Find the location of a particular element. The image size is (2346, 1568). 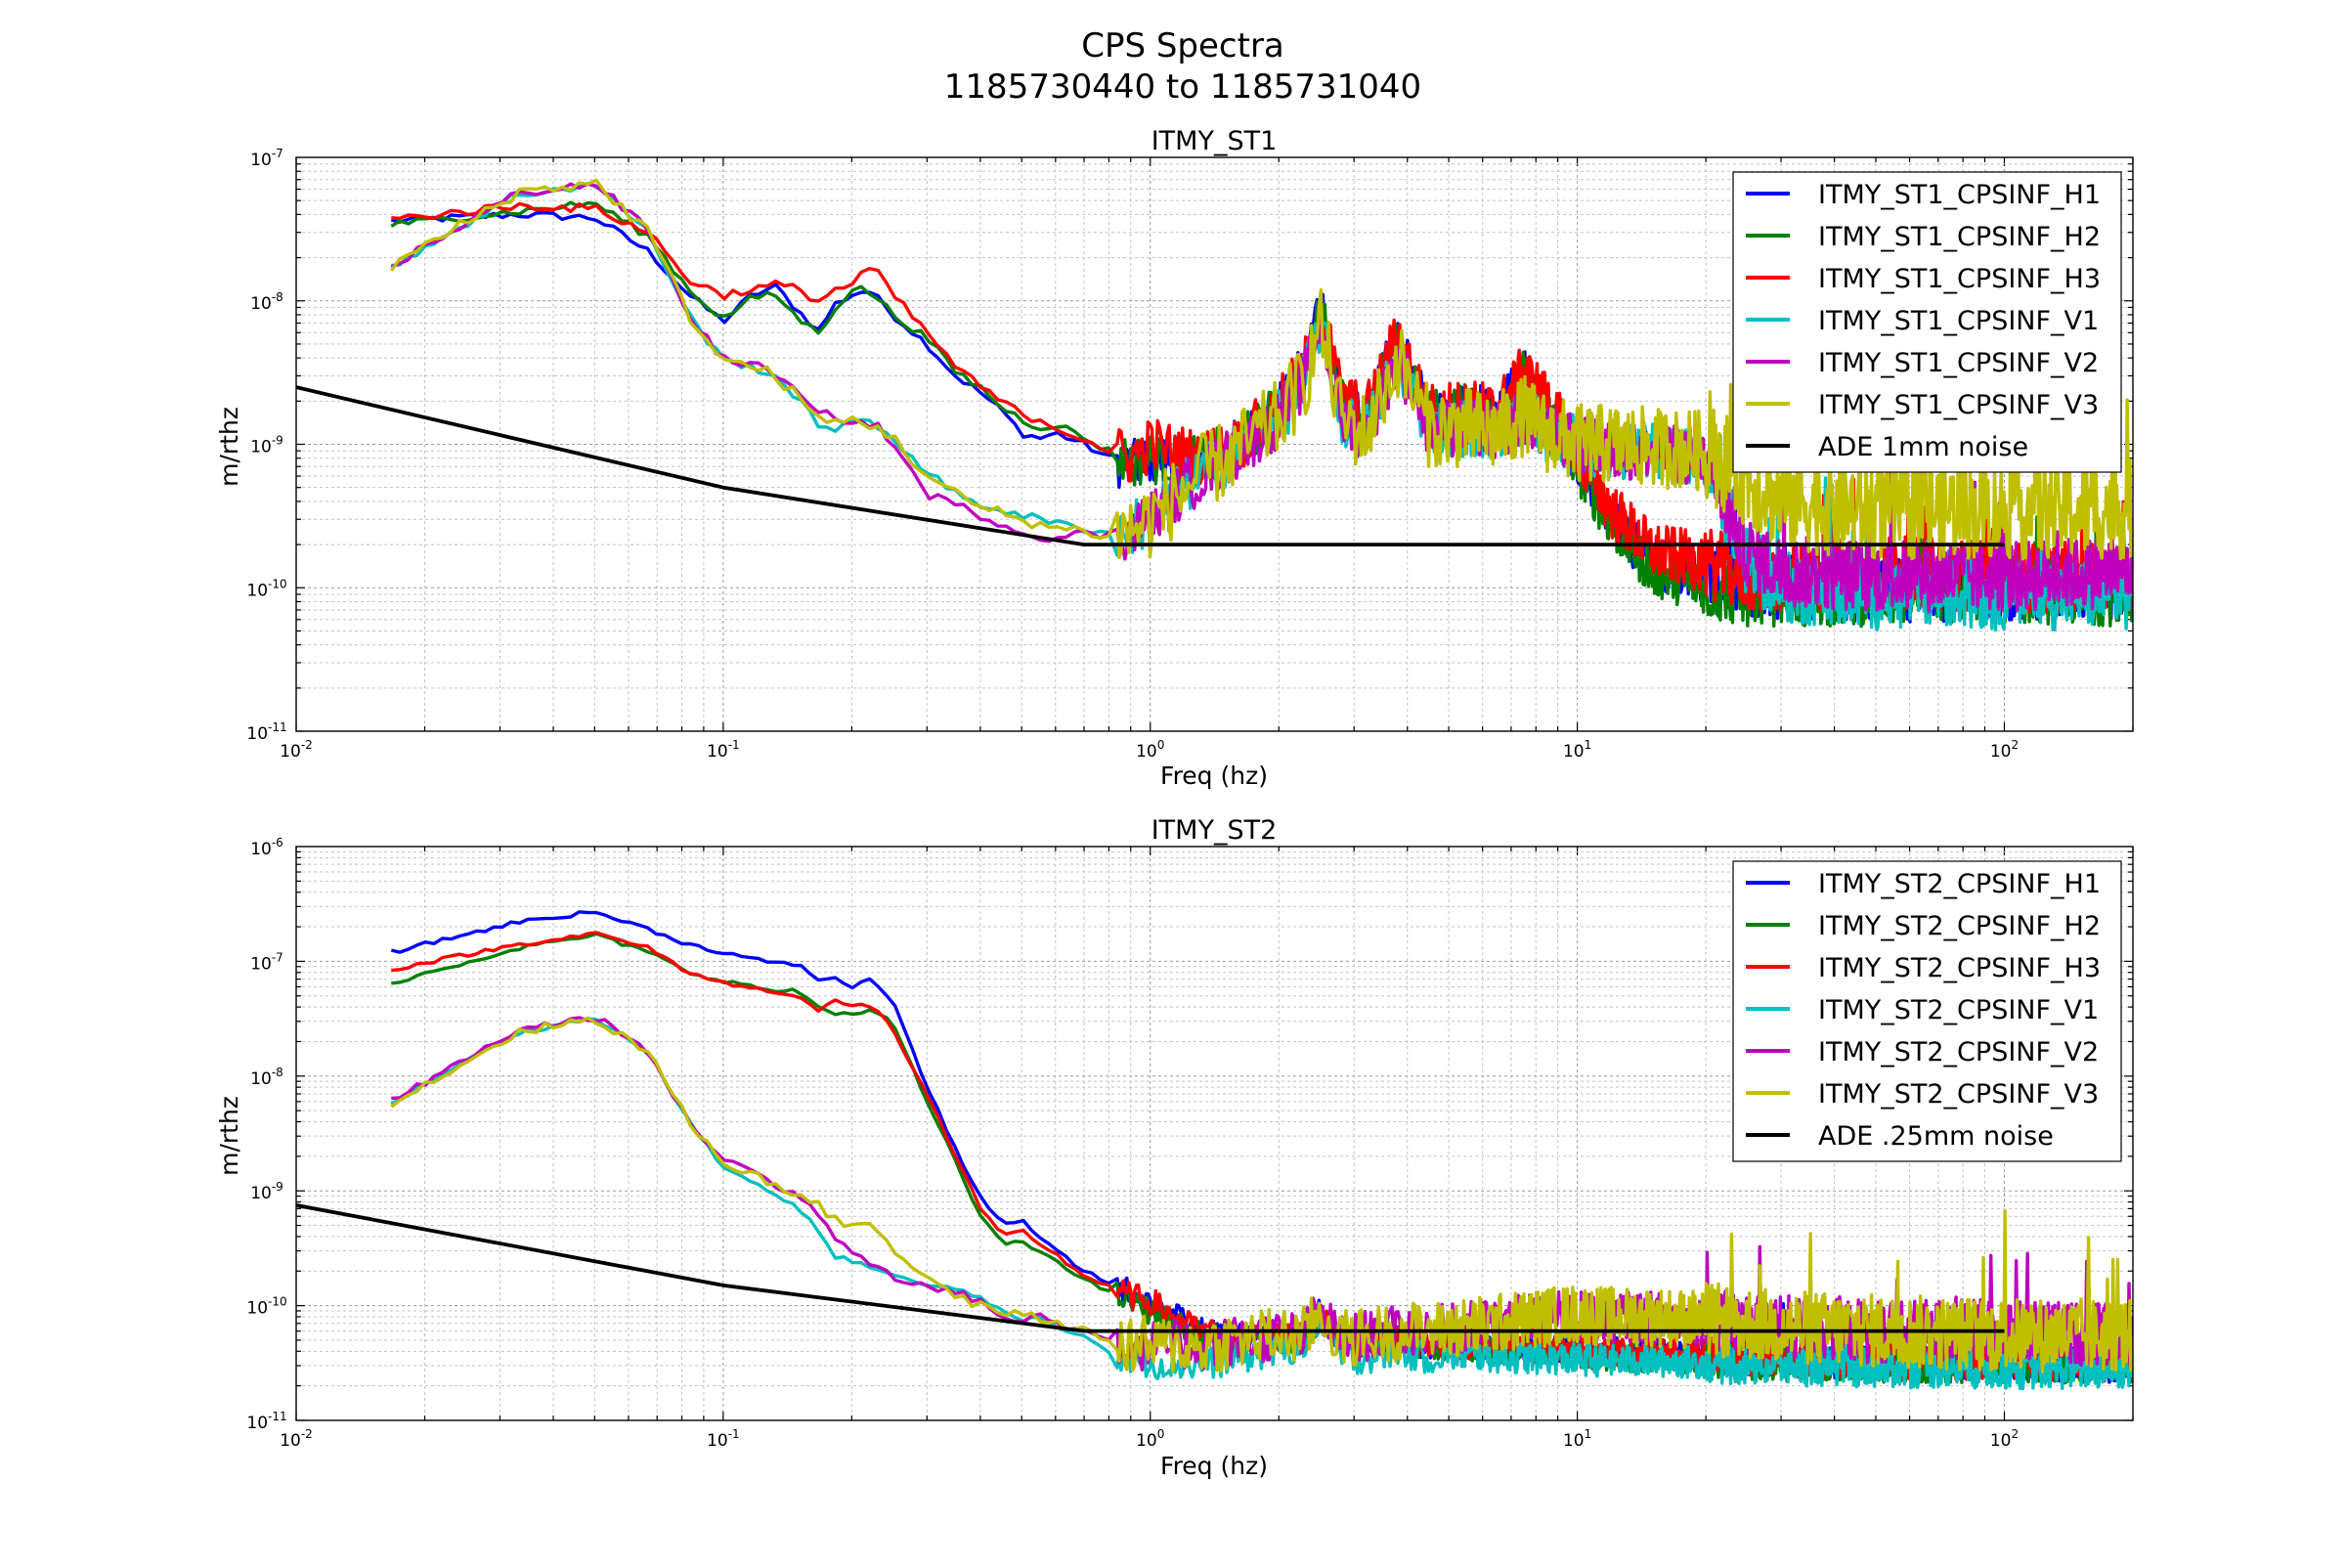

chart-title-st1: ITMY_ST1 is located at coordinates (1214, 141).